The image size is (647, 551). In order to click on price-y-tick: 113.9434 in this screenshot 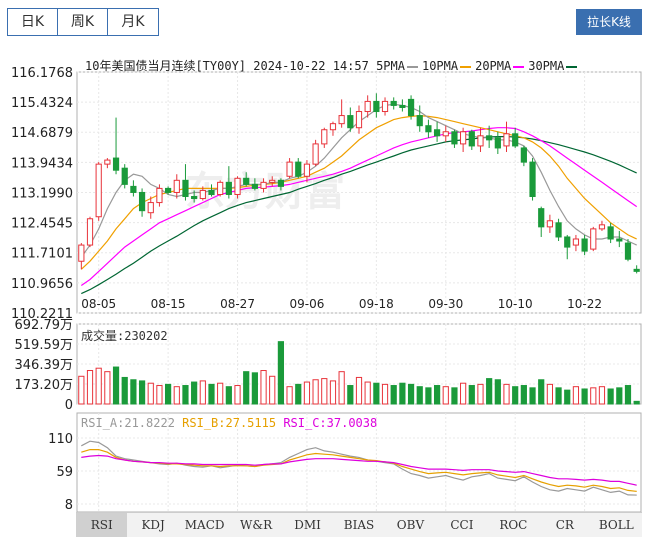, I will do `click(42, 163)`.